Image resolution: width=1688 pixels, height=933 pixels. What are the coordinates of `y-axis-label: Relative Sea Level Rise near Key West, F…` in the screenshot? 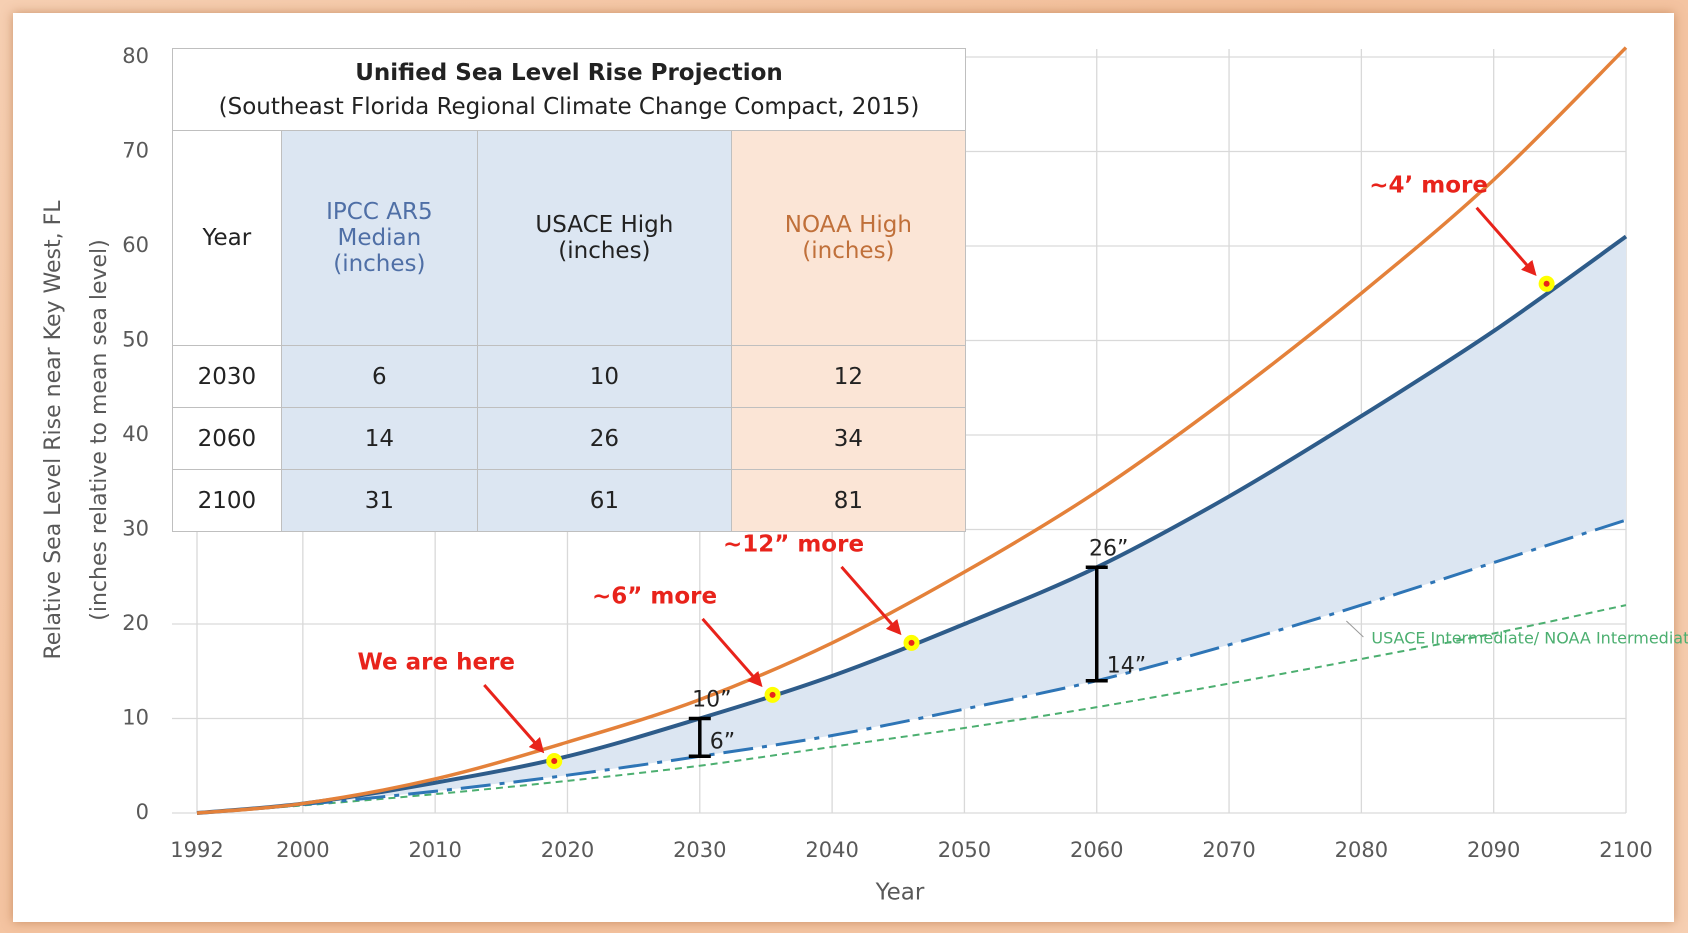 It's located at (53, 430).